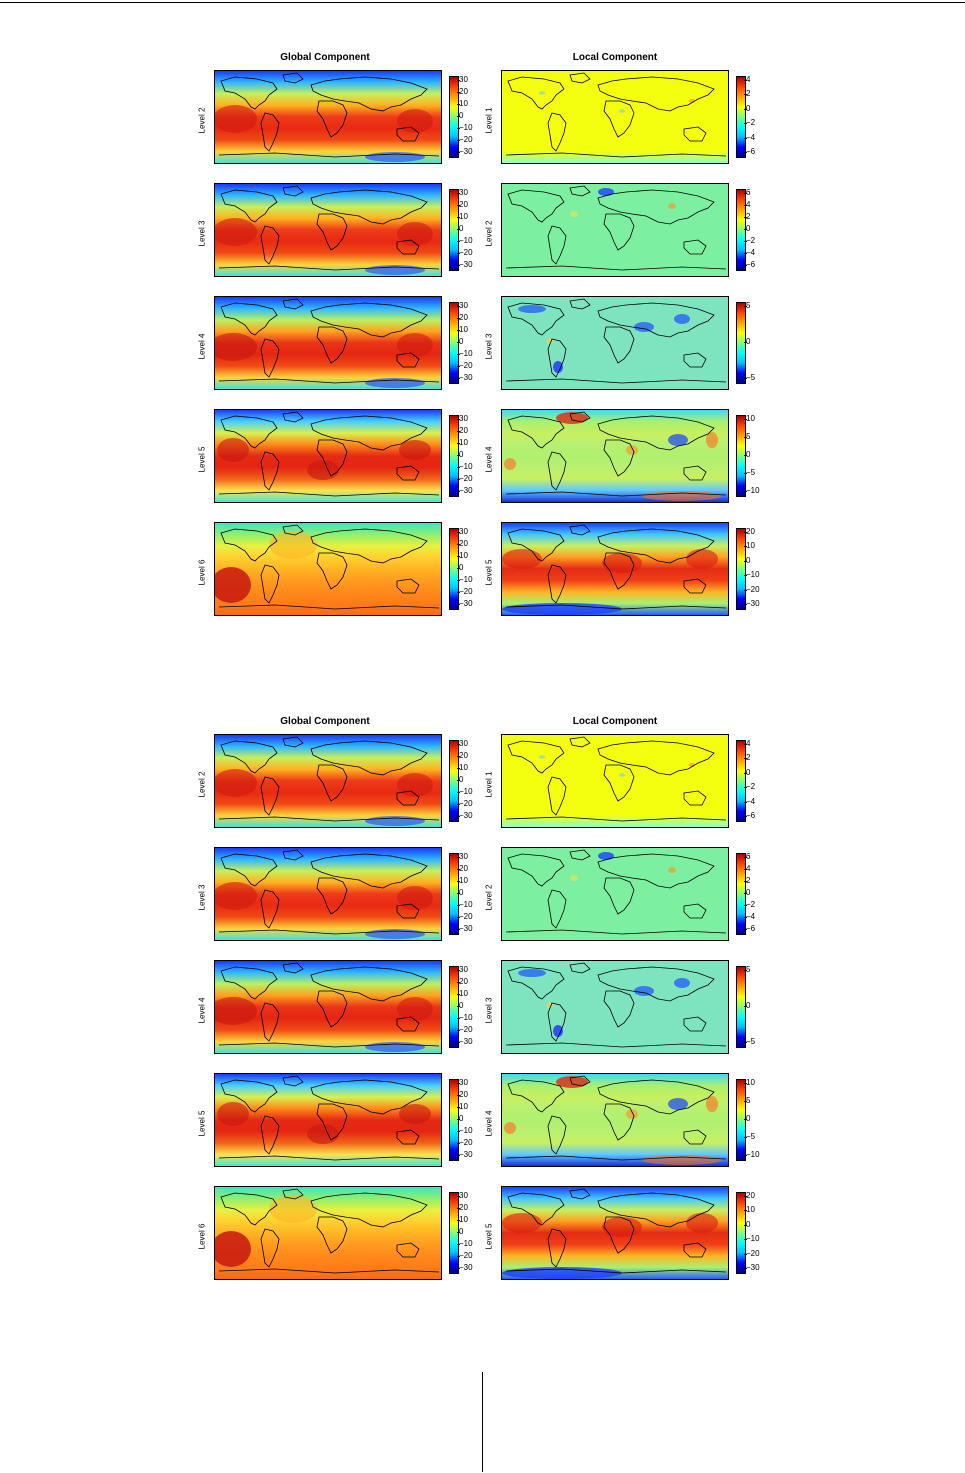 Image resolution: width=965 pixels, height=1473 pixels. Describe the element at coordinates (482, 1422) in the screenshot. I see `footer-rule` at that location.